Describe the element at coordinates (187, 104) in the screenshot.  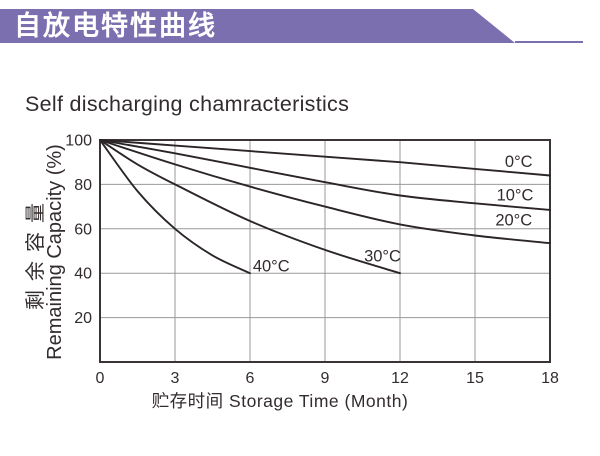
I see `chart-title: Self discharging chamracteristics` at that location.